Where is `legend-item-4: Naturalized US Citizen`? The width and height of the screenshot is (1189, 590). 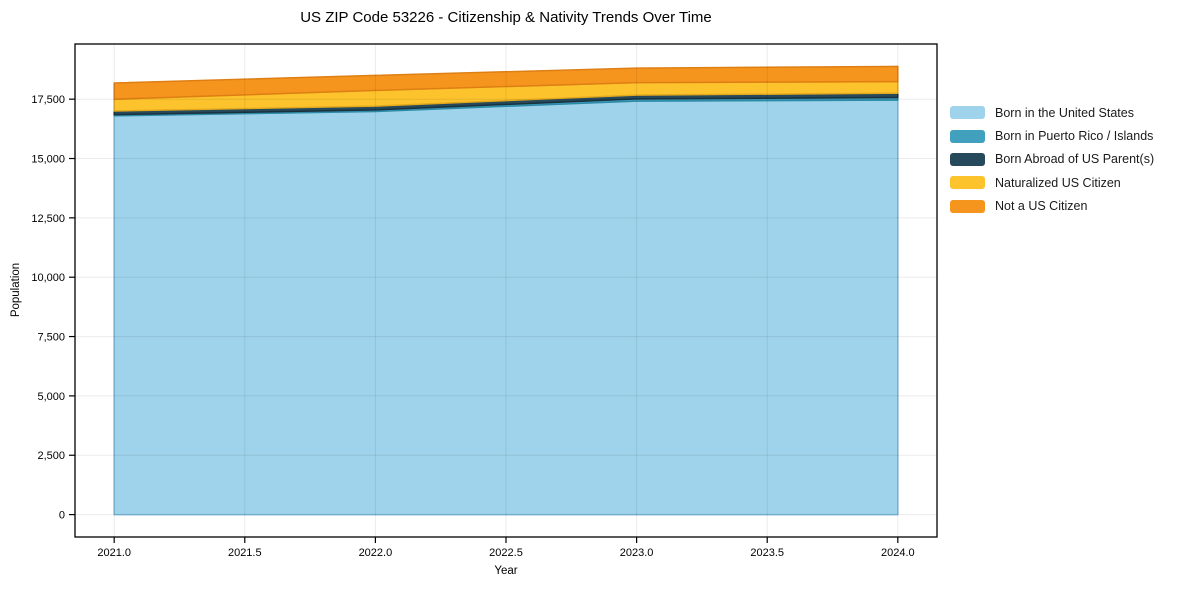 legend-item-4: Naturalized US Citizen is located at coordinates (1052, 182).